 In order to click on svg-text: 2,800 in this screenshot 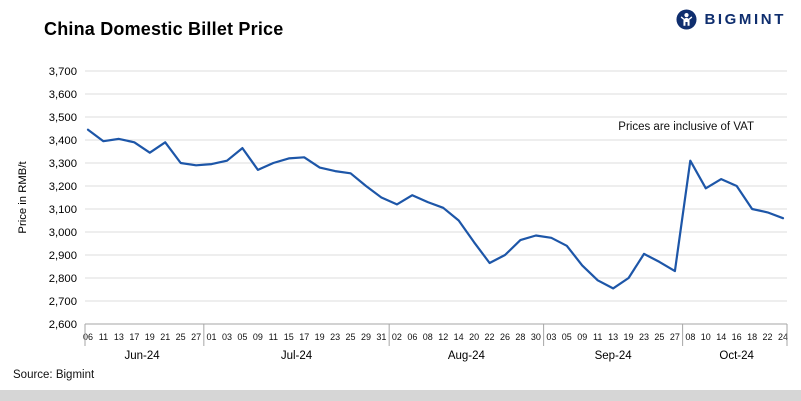, I will do `click(63, 279)`.